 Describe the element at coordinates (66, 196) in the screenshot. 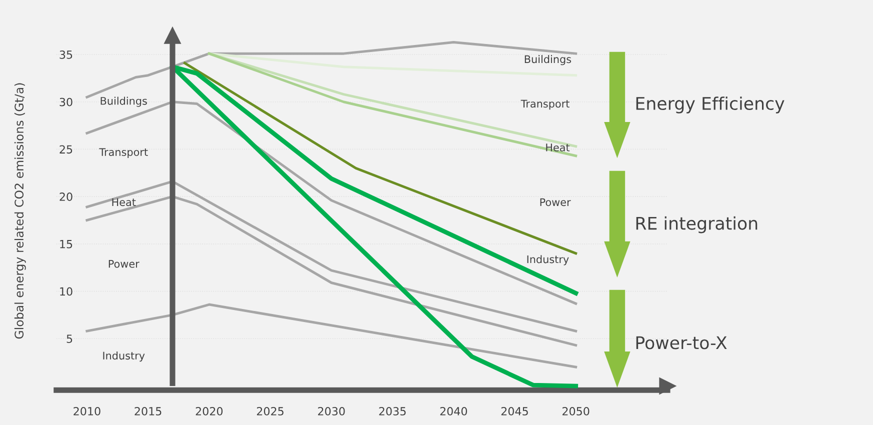

I see `y-tick-label: 20` at that location.